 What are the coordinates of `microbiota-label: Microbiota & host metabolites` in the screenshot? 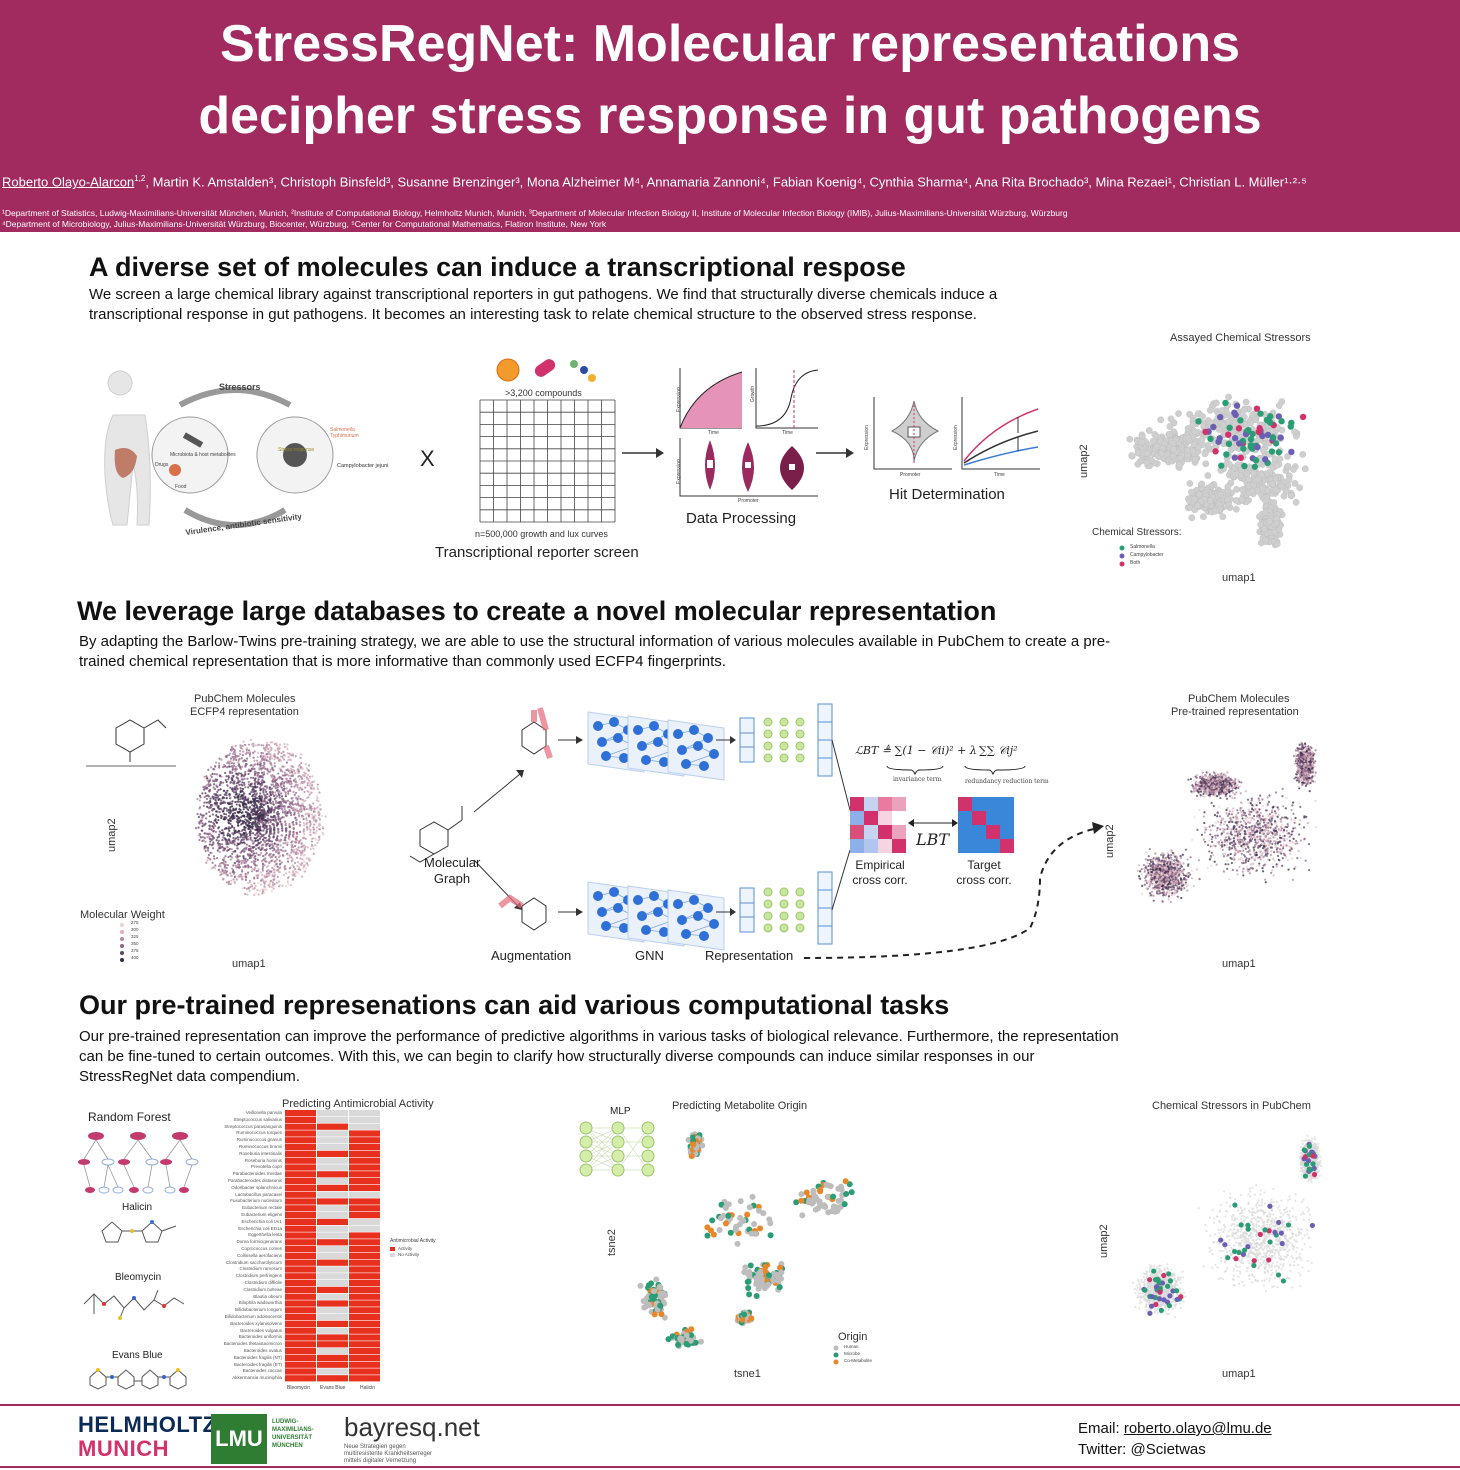 It's located at (203, 455).